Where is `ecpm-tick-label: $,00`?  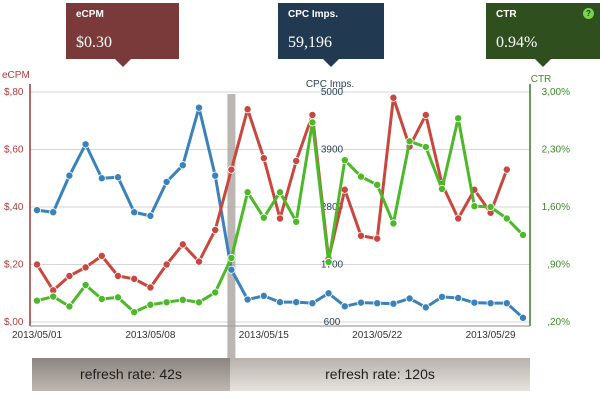 ecpm-tick-label: $,00 is located at coordinates (14, 322).